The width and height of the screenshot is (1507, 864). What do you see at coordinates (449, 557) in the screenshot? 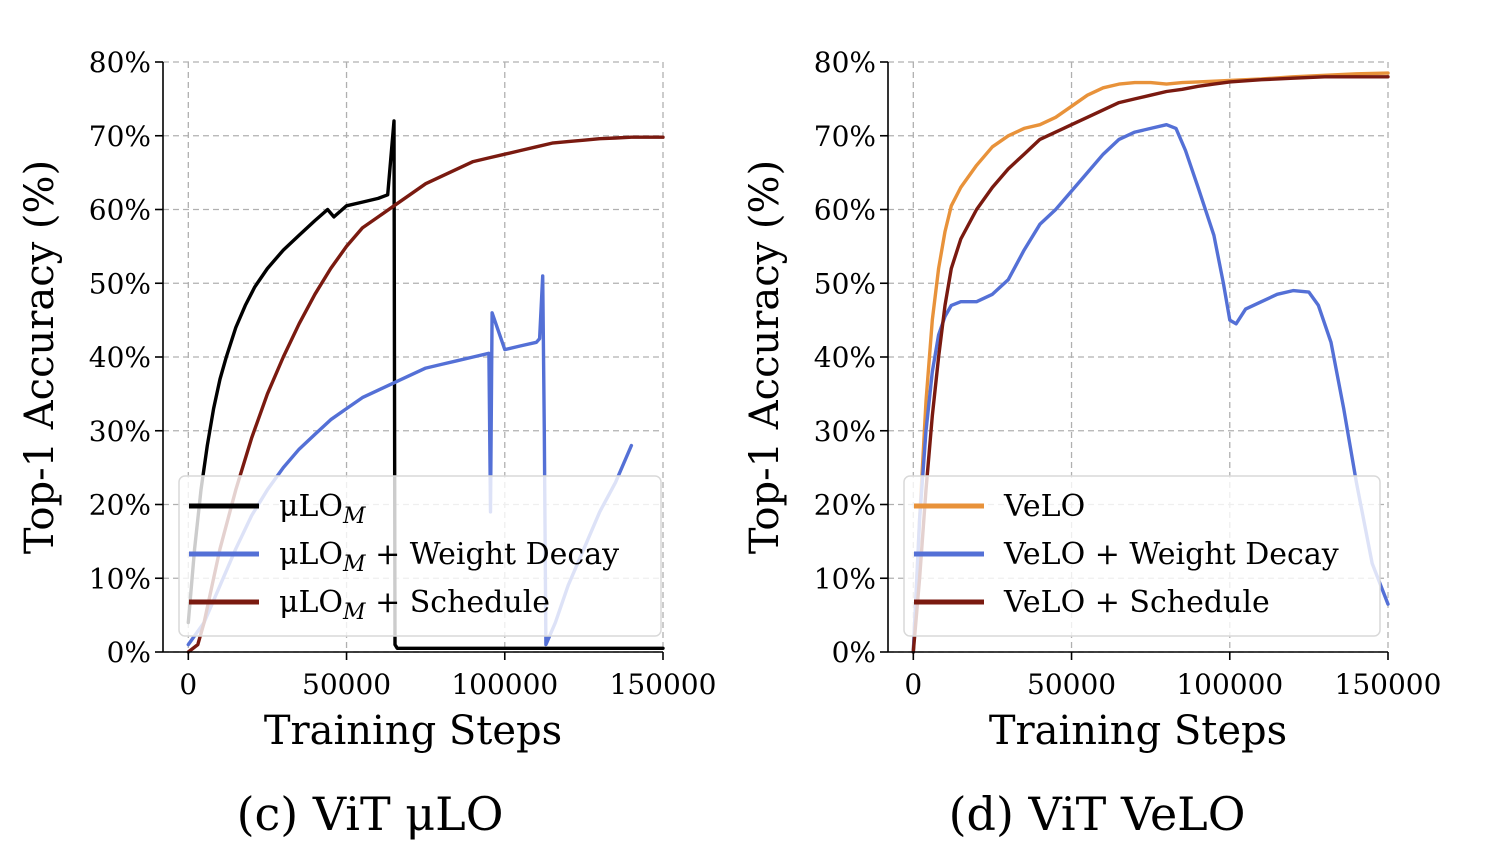
I see `legend-label: μLOM + Weight Decay` at bounding box center [449, 557].